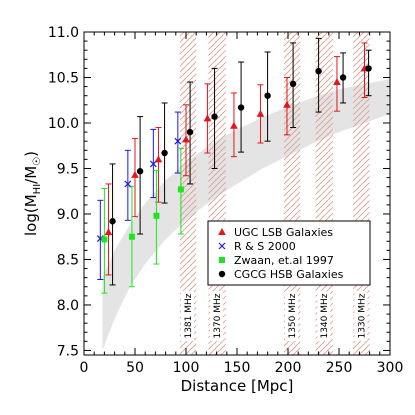 The width and height of the screenshot is (415, 415). What do you see at coordinates (222, 231) in the screenshot?
I see `legend-marker-triangle` at bounding box center [222, 231].